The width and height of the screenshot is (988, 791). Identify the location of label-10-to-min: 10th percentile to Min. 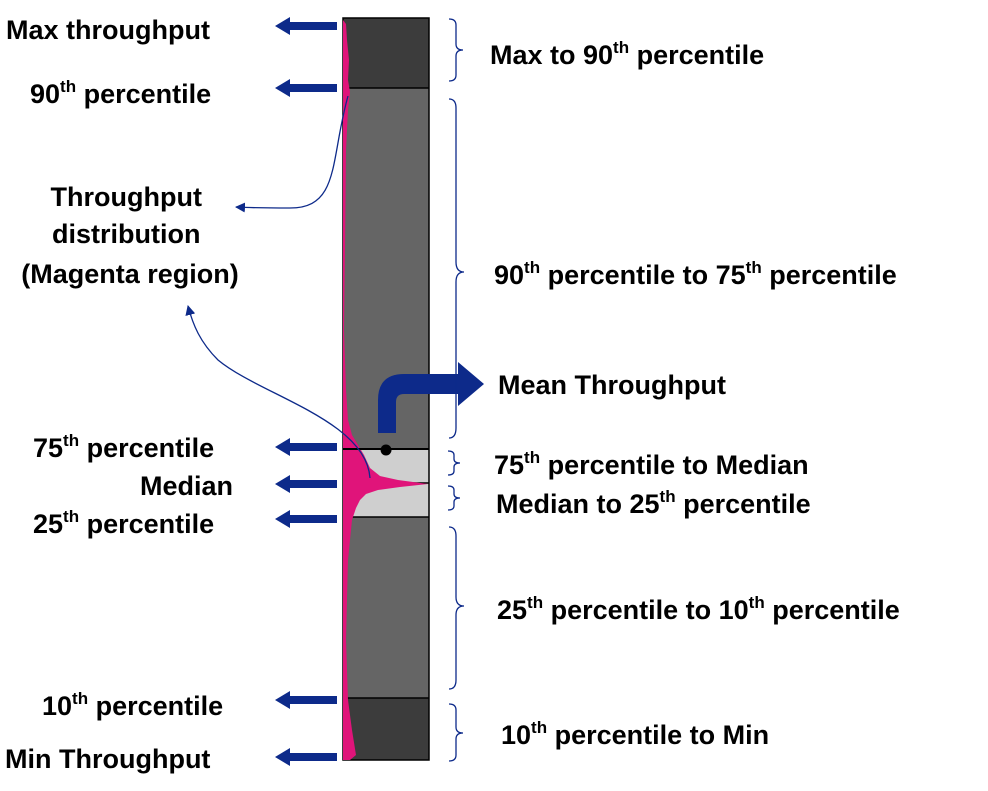
(635, 734).